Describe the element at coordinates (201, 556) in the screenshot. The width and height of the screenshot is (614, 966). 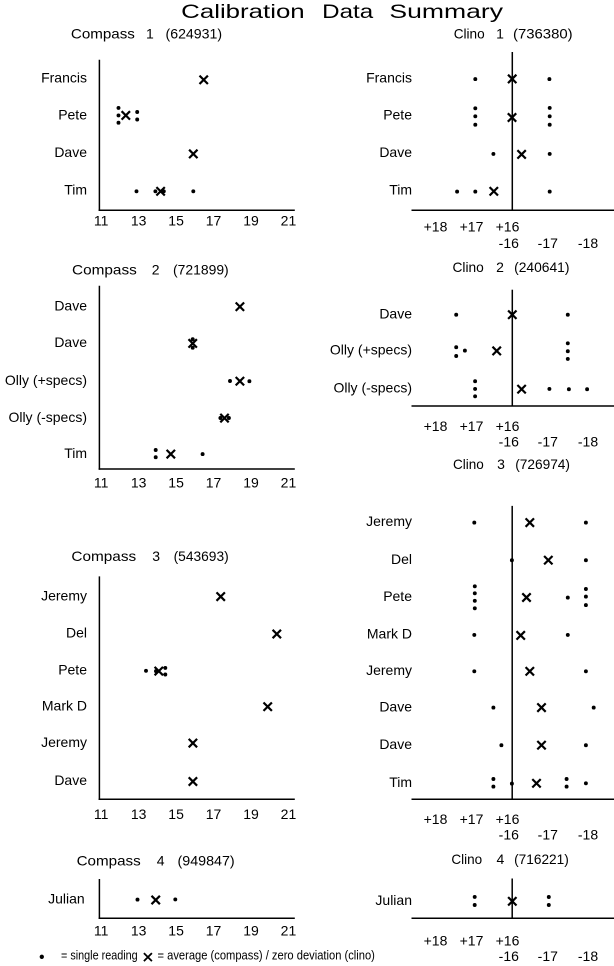
I see `svg-text: (543693)` at that location.